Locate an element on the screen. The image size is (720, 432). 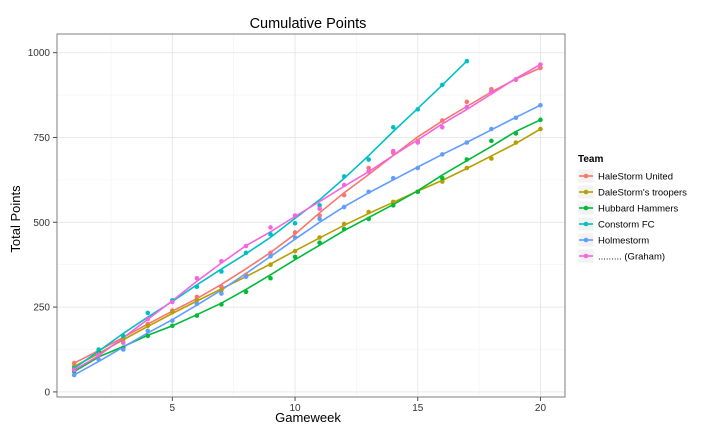
y-tick-label-2: 500 is located at coordinates (41, 223).